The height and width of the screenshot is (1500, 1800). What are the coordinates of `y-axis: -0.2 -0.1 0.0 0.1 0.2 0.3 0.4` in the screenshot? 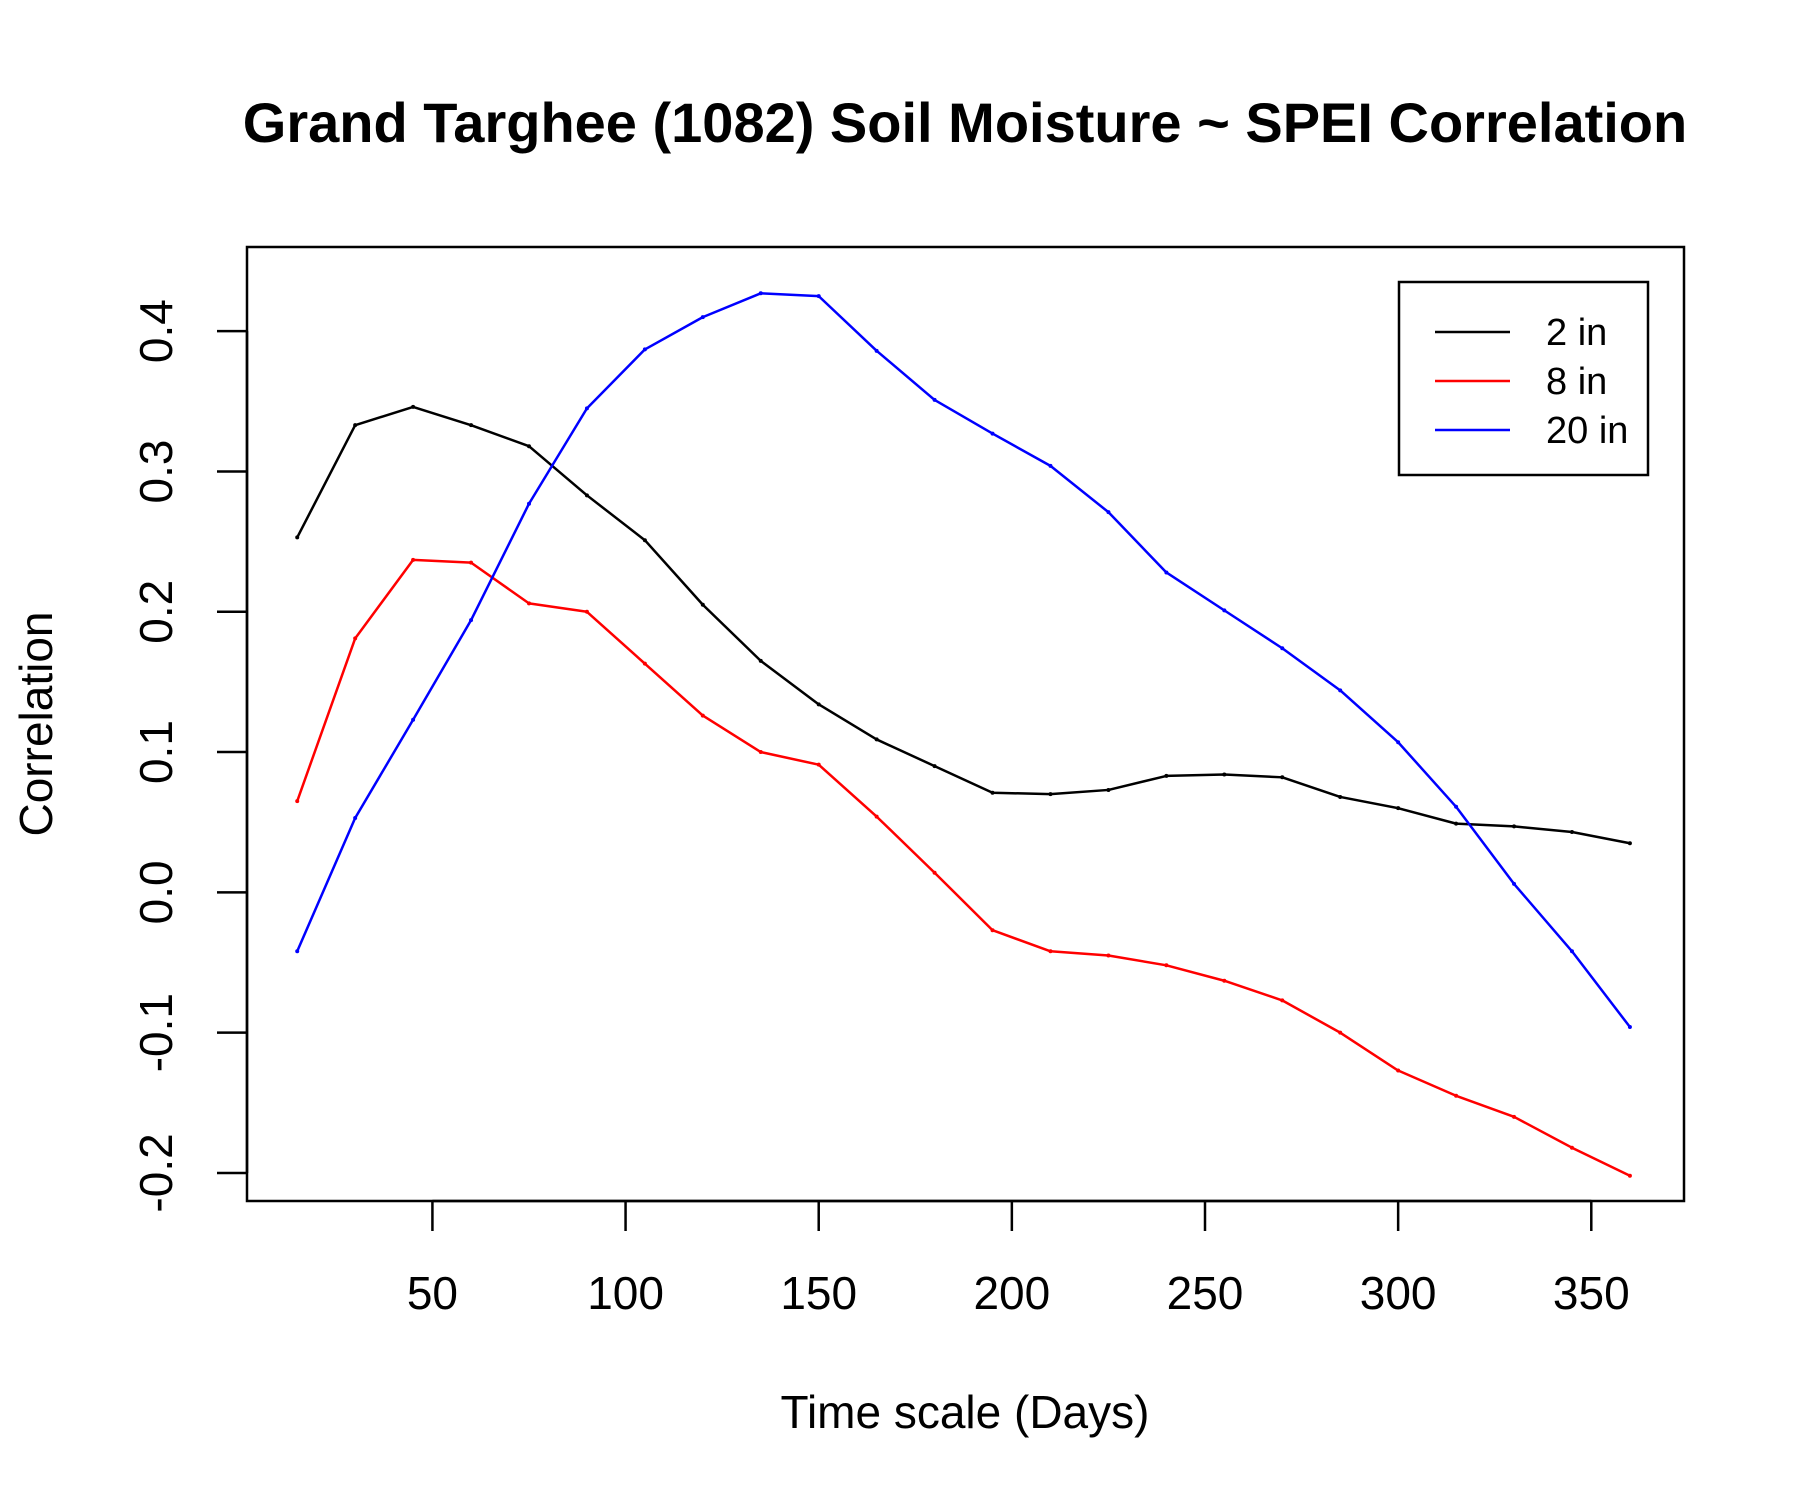 It's located at (189, 756).